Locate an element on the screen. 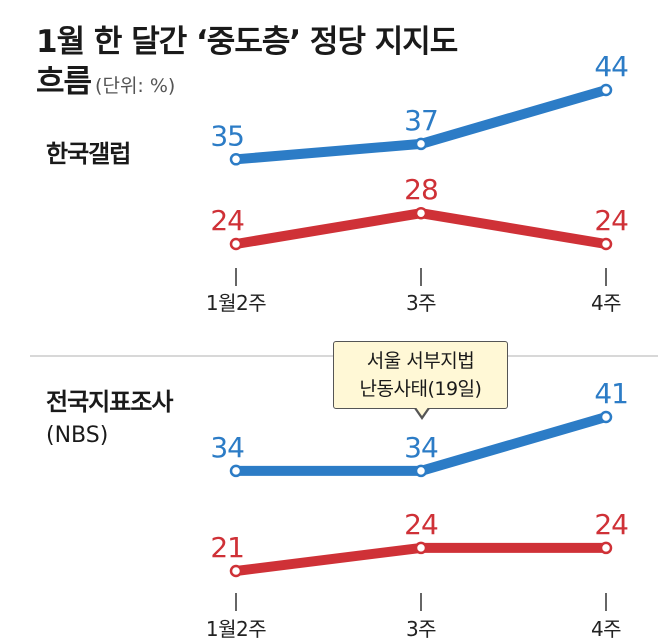  title-line1: 1월 한 달간 ‘중도층’ 정당 지지도 is located at coordinates (247, 42).